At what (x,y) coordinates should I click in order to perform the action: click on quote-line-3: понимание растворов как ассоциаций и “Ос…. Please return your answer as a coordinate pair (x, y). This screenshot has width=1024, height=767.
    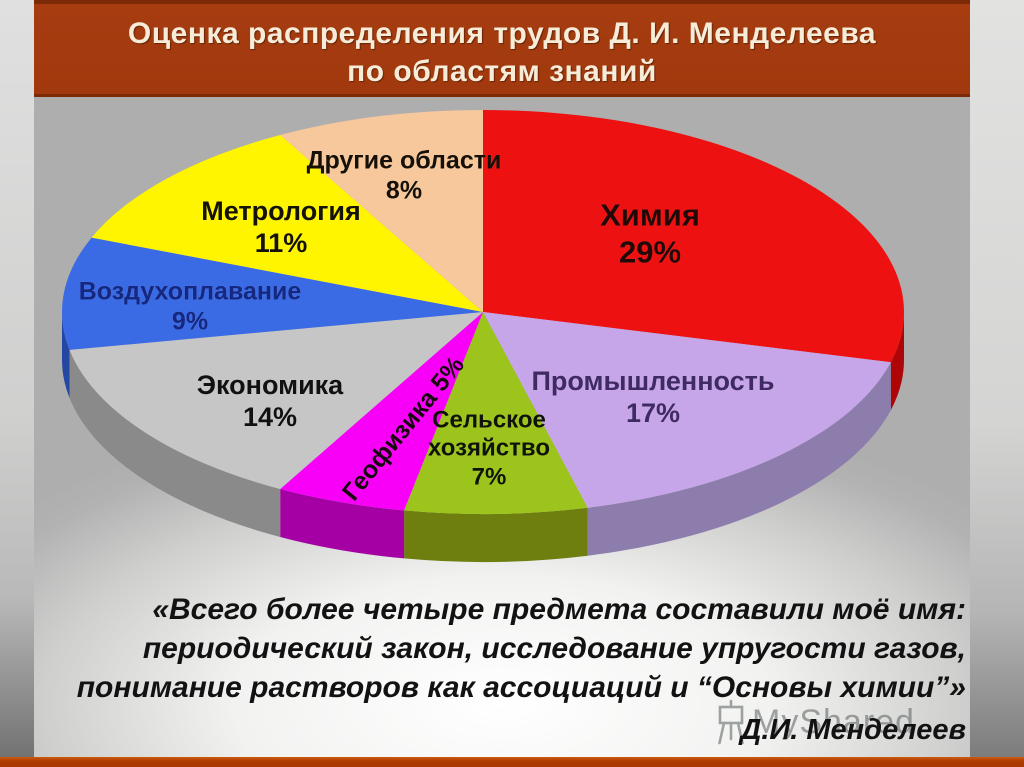
    Looking at the image, I should click on (521, 687).